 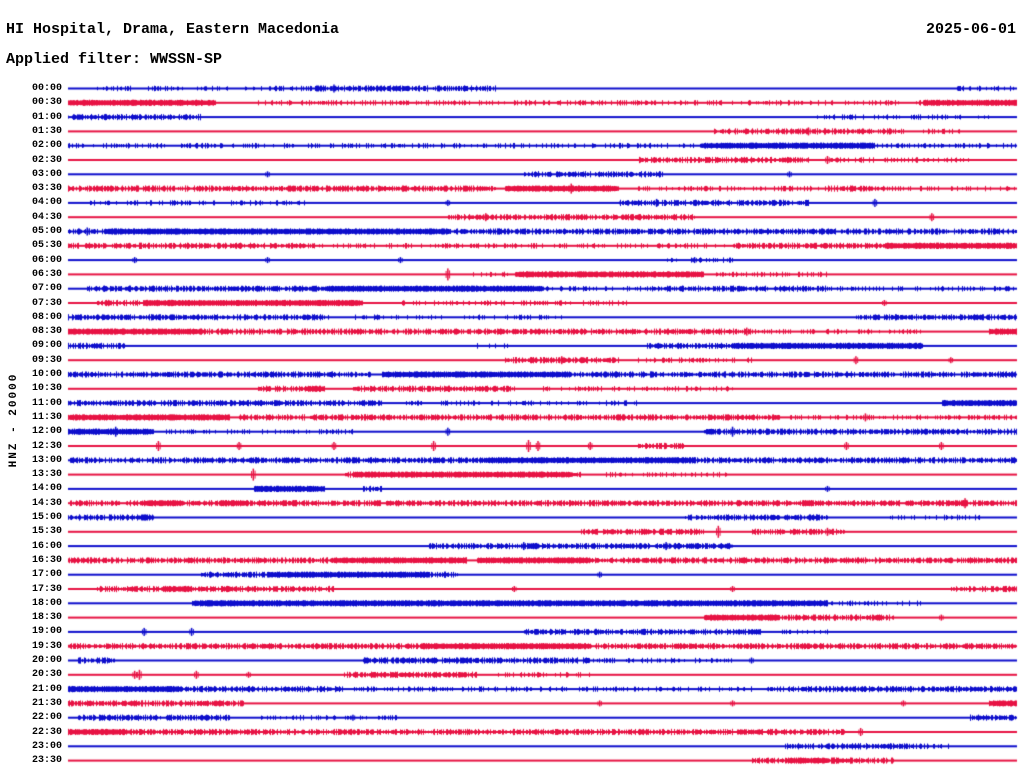 I want to click on time-label: 23:00, so click(x=46, y=746).